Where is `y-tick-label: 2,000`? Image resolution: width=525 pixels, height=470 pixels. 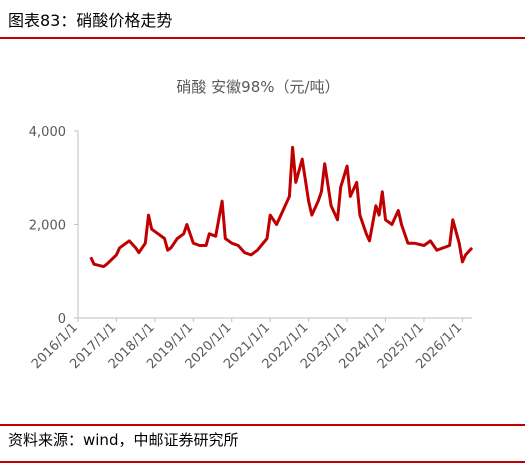
y-tick-label: 2,000 is located at coordinates (47, 226).